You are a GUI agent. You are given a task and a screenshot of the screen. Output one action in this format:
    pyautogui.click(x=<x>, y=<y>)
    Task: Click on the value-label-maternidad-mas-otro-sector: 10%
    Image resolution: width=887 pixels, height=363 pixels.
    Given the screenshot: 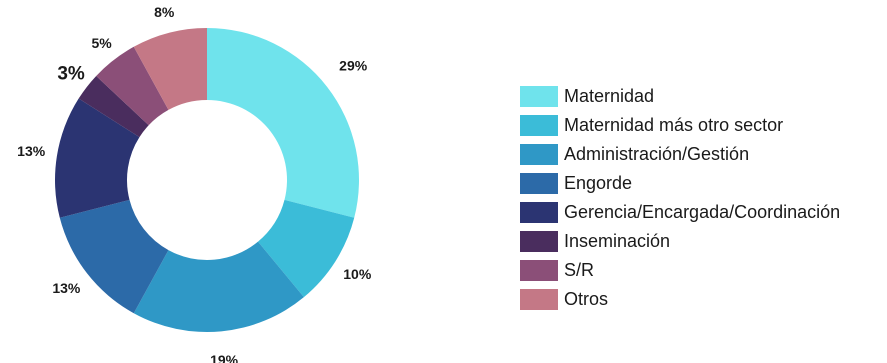 What is the action you would take?
    pyautogui.click(x=357, y=274)
    